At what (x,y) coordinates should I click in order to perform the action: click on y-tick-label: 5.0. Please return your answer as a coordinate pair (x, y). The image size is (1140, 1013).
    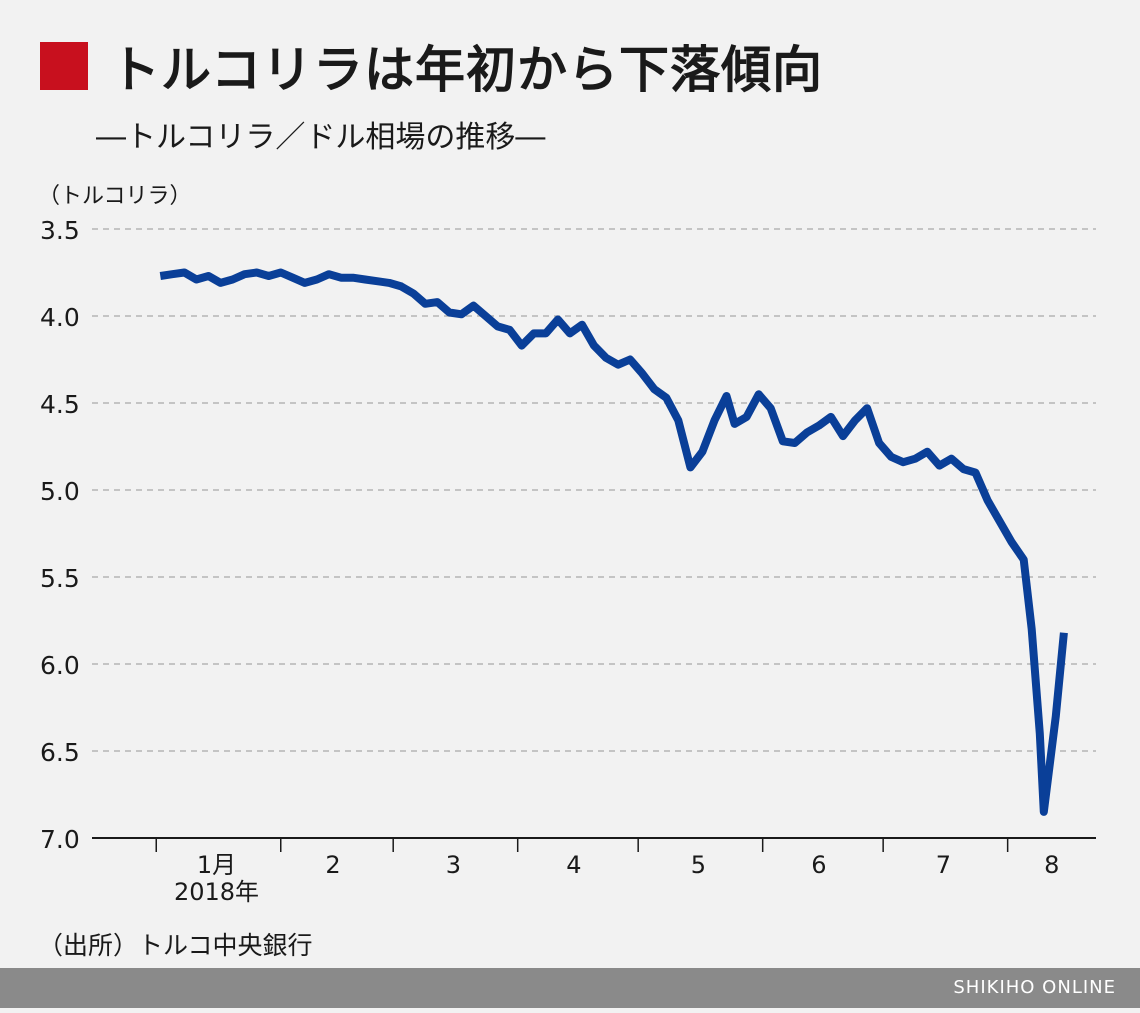
    Looking at the image, I should click on (60, 491).